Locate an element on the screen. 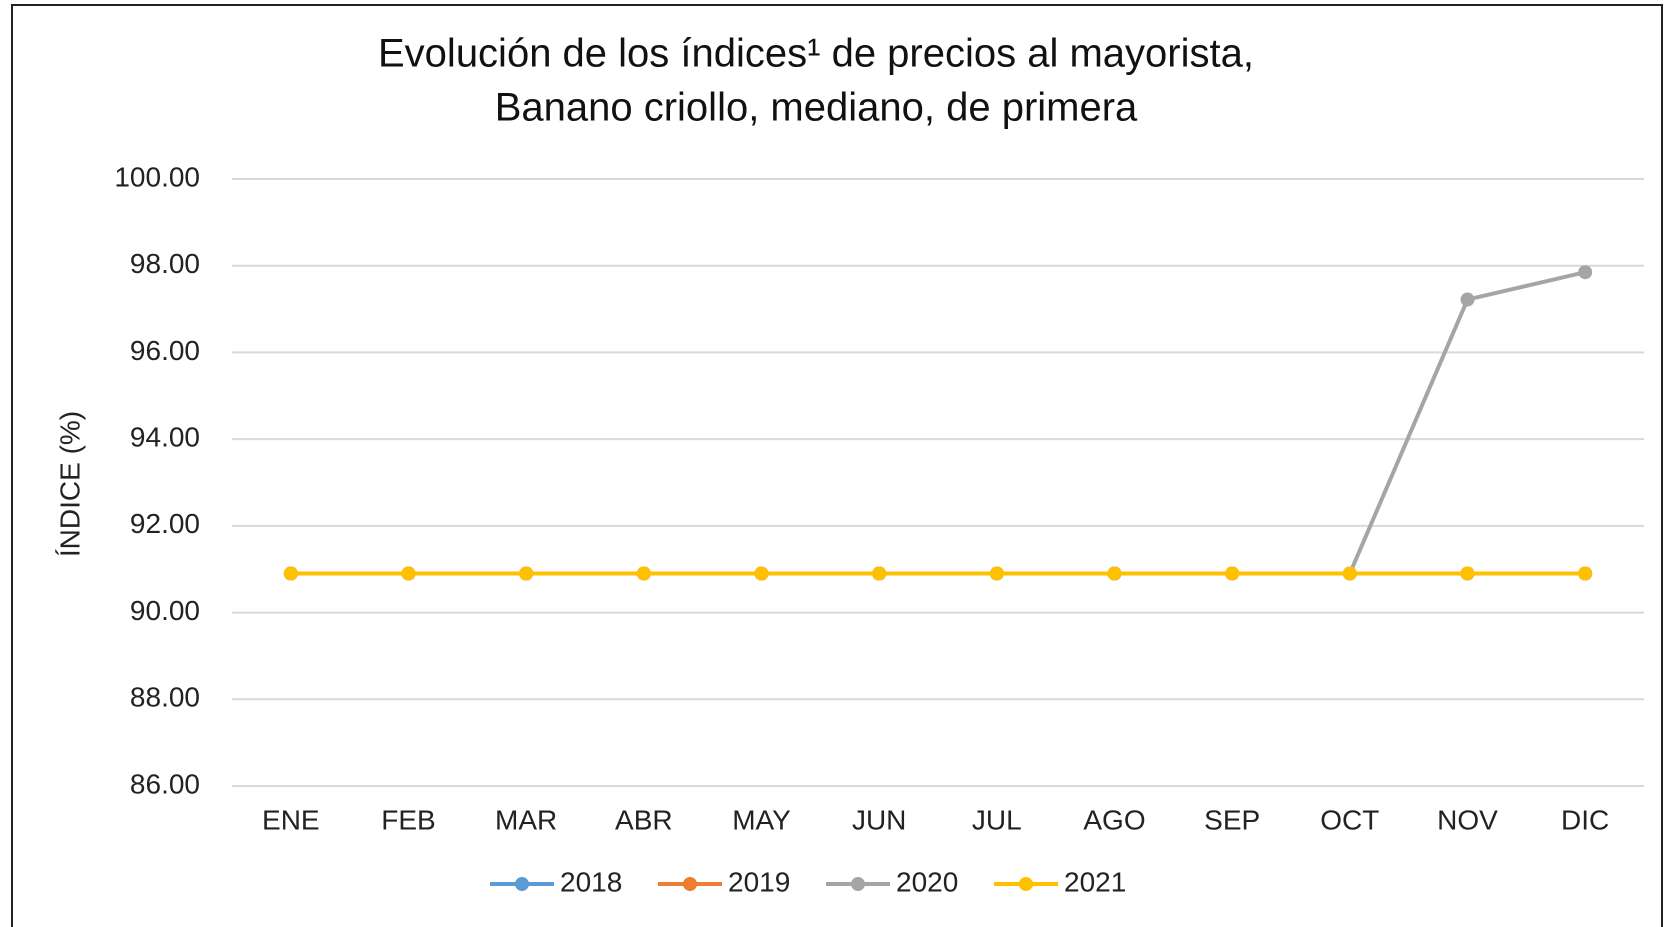 The image size is (1669, 927). y-tick-label: 92.00 is located at coordinates (165, 523).